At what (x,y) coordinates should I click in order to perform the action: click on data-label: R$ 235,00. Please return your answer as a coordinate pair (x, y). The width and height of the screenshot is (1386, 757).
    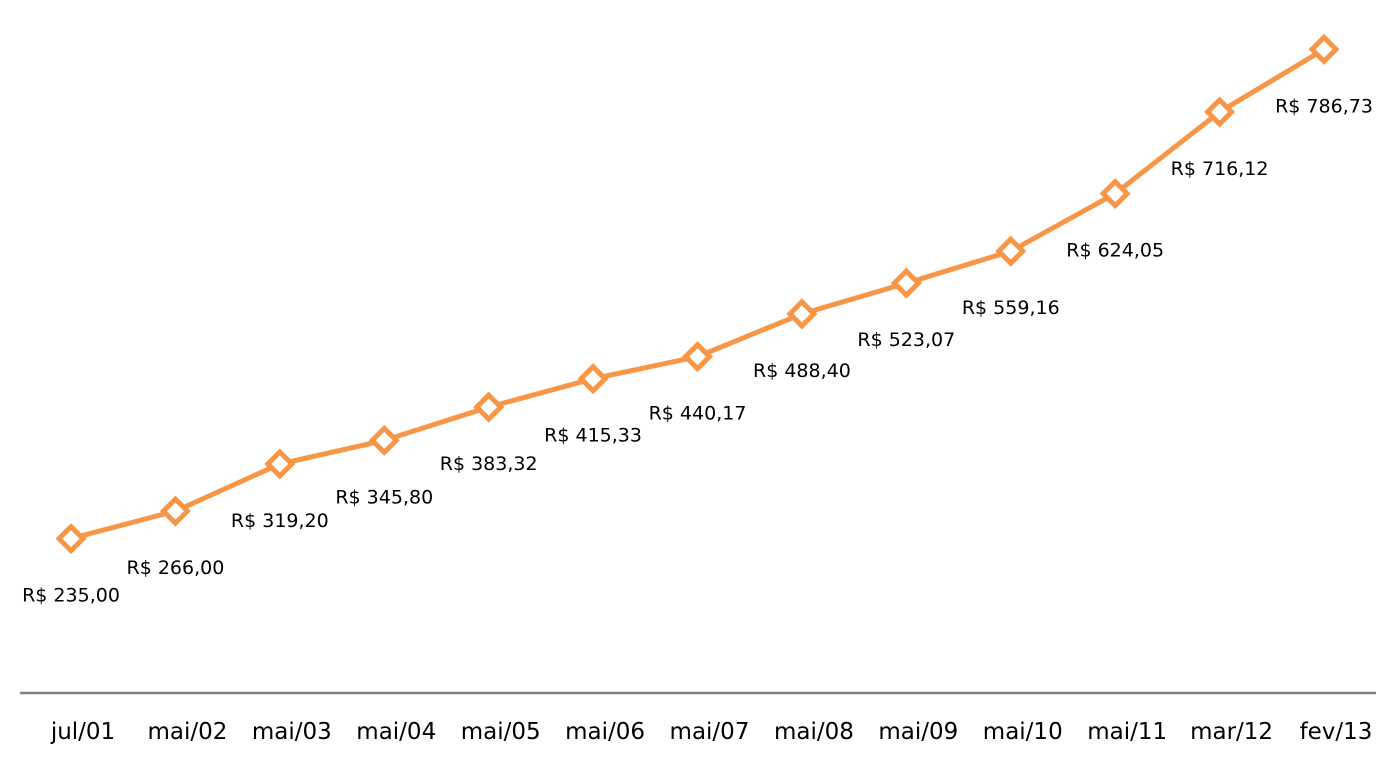
    Looking at the image, I should click on (71, 596).